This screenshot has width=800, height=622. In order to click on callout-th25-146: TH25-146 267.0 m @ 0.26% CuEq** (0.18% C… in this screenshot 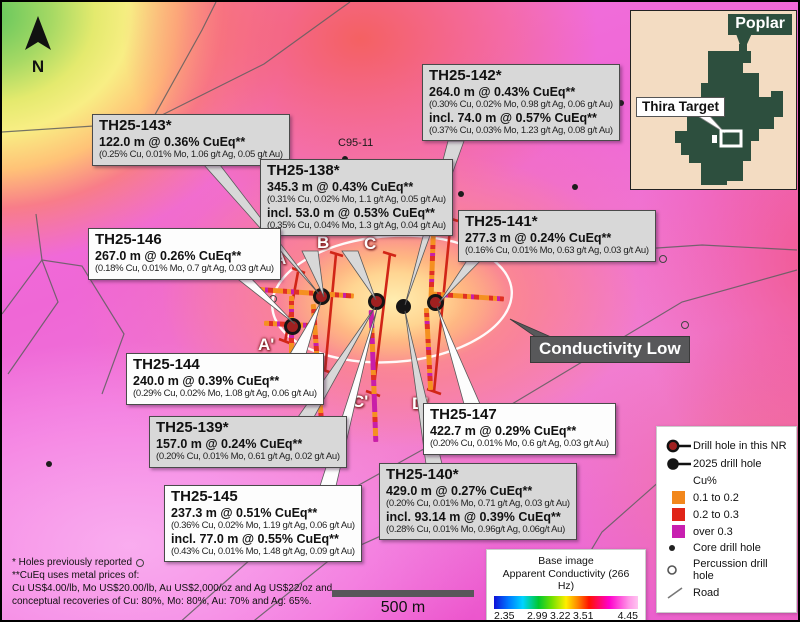, I will do `click(184, 254)`.